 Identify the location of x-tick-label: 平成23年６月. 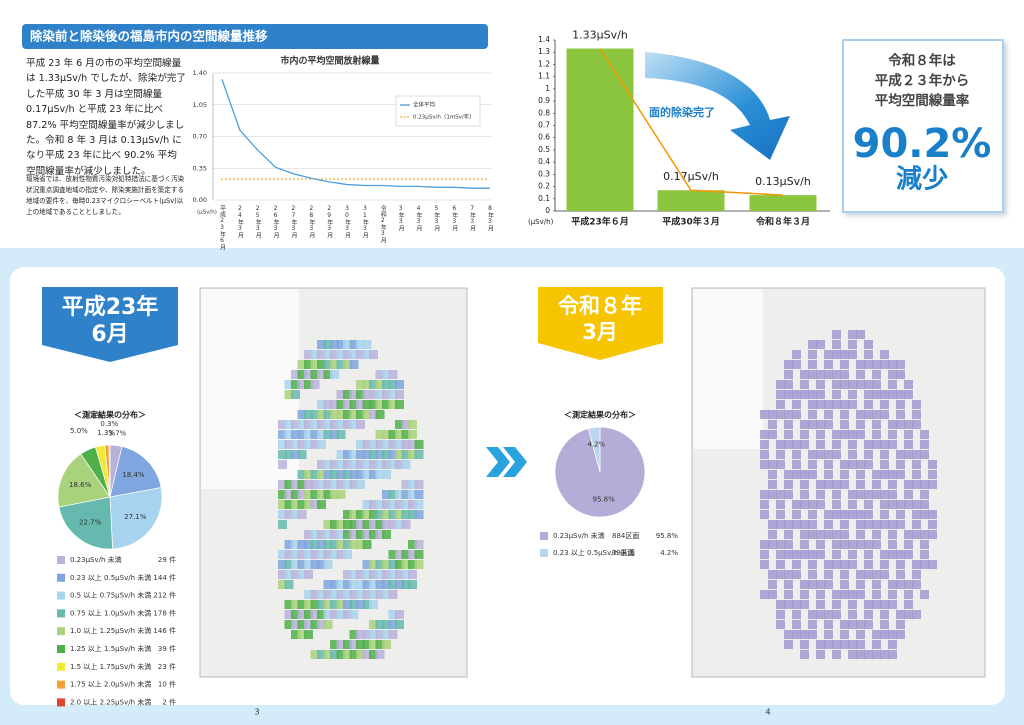
(600, 222).